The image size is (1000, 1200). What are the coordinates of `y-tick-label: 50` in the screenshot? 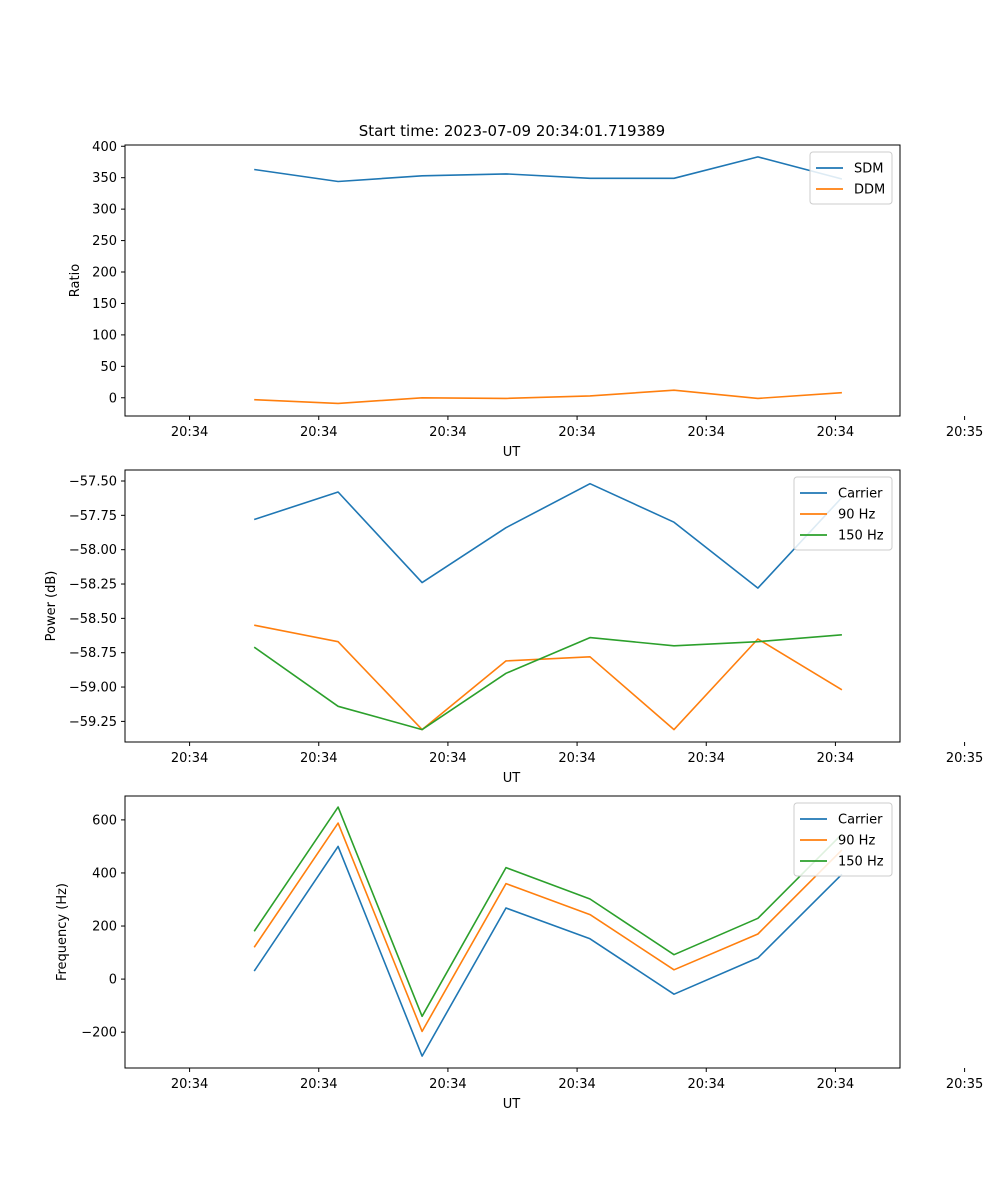 It's located at (108, 367).